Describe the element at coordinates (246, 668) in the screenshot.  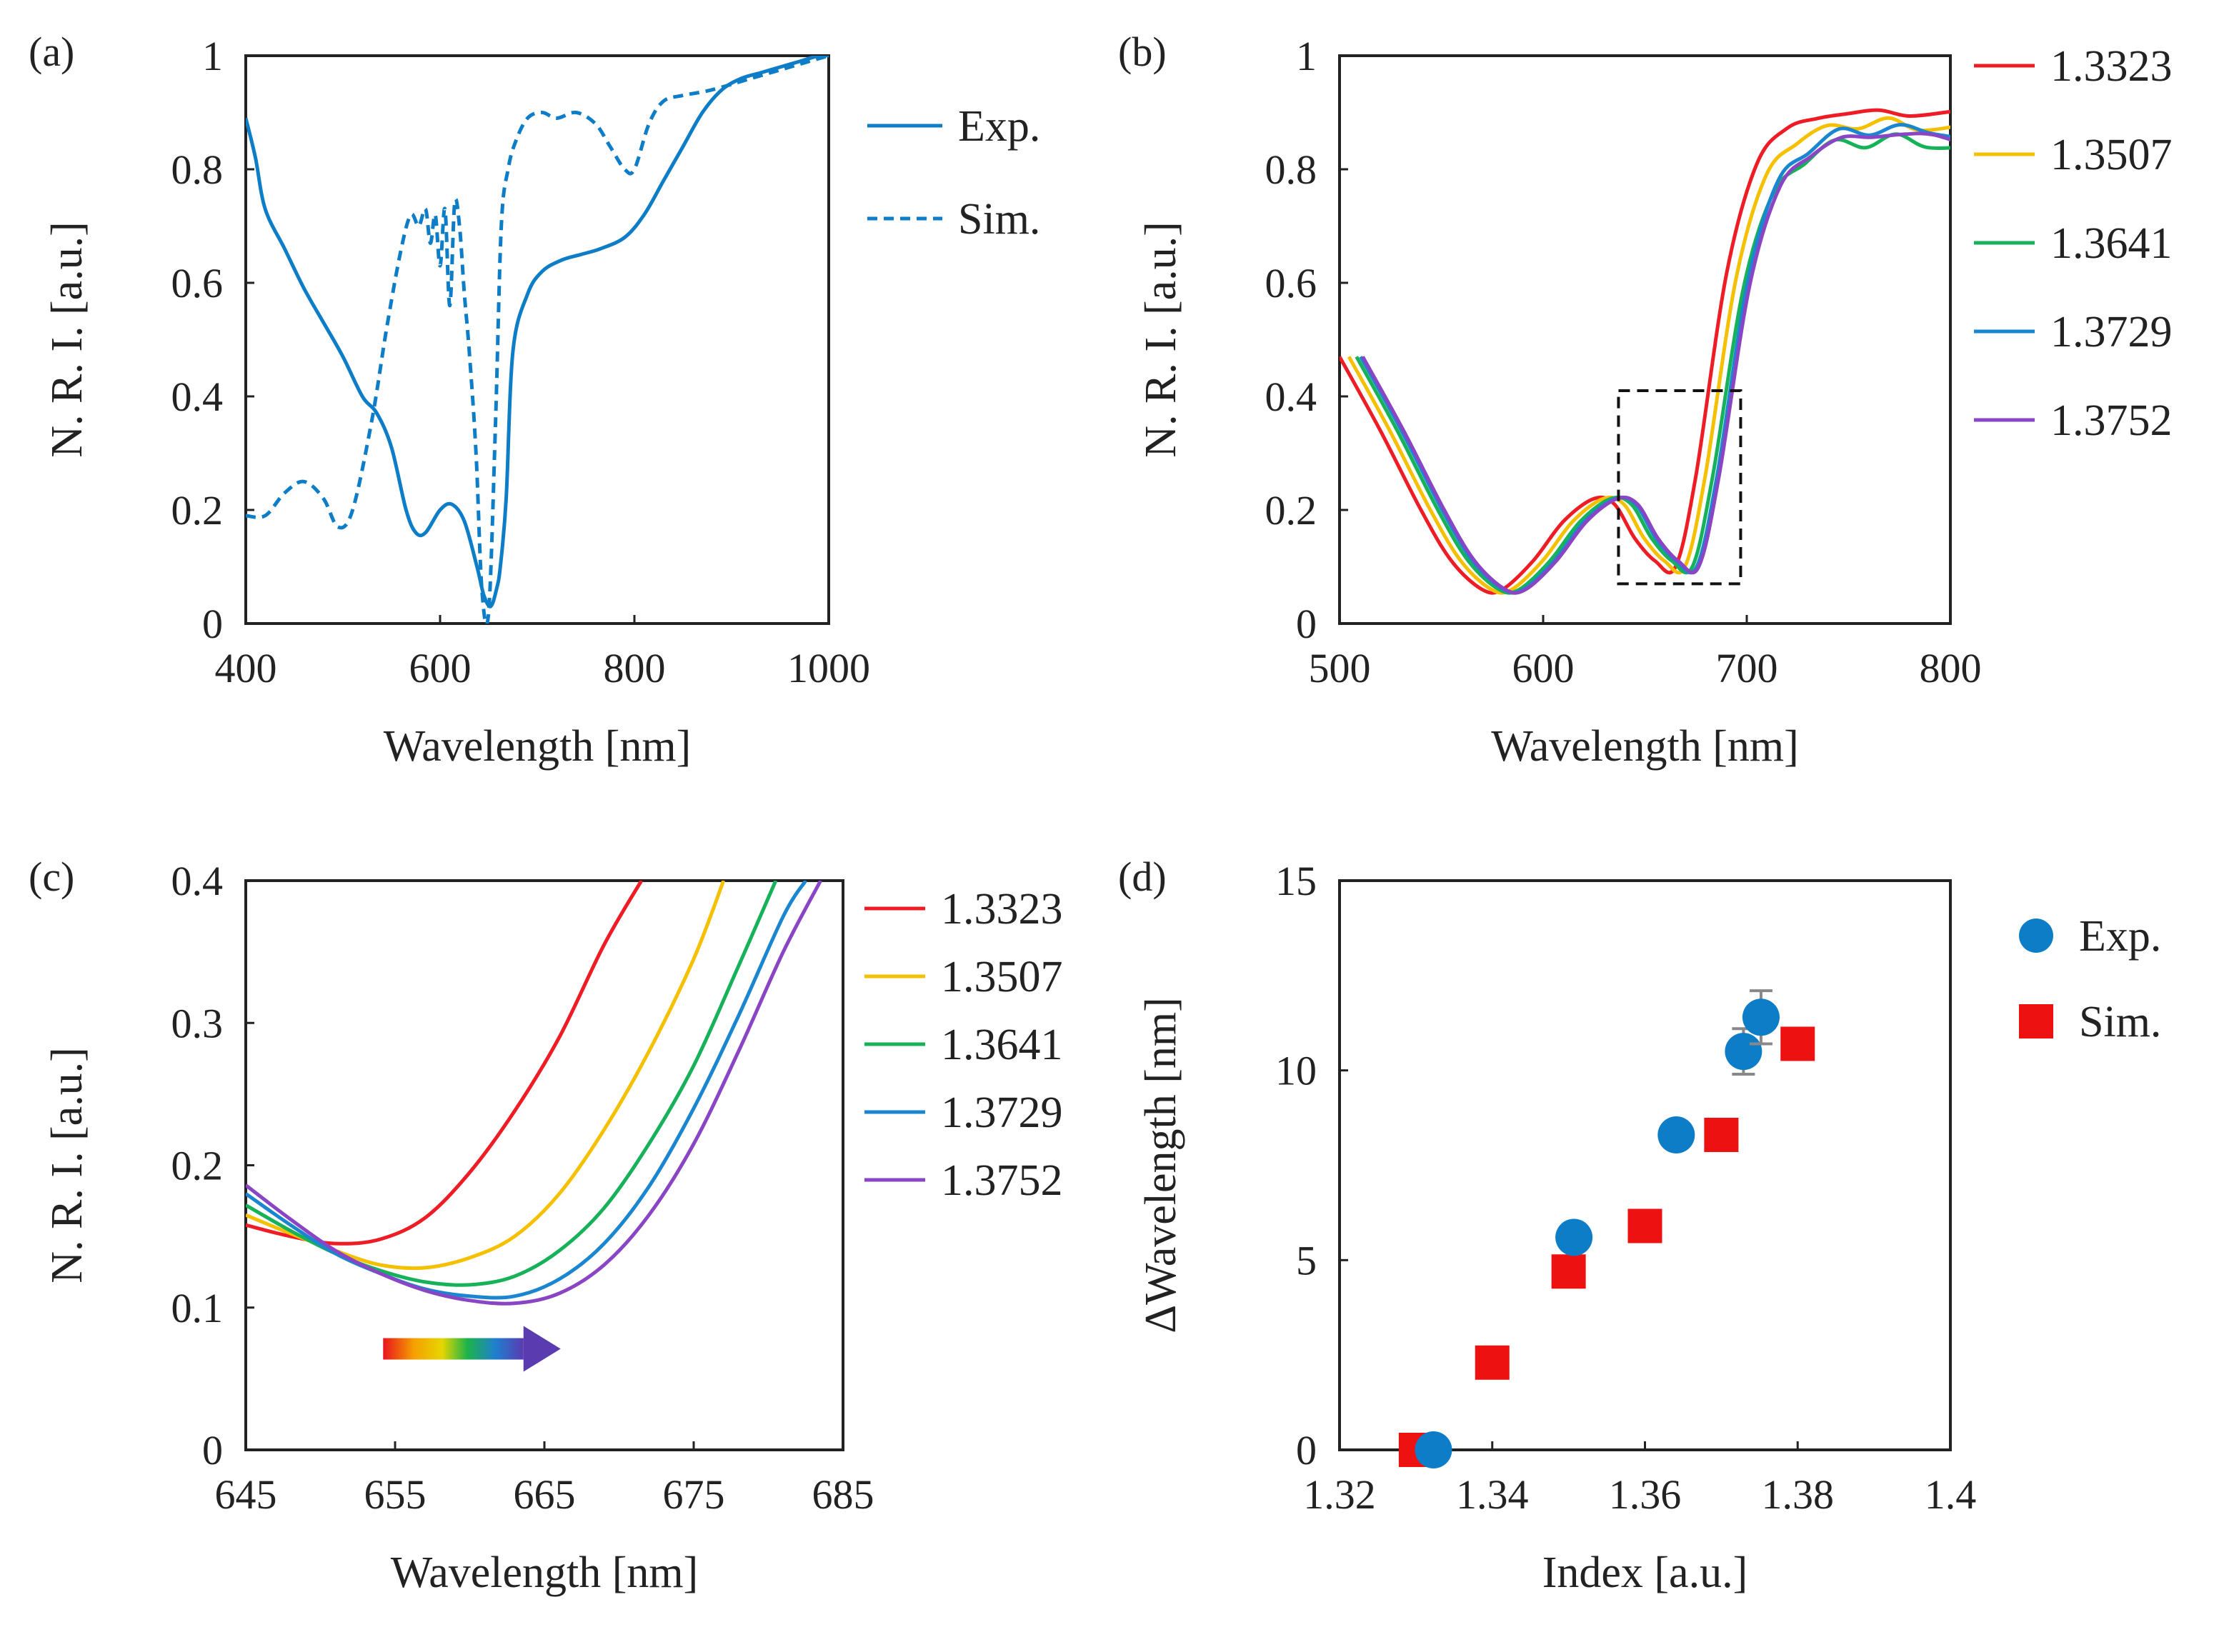
I see `x-tick-label: 400` at that location.